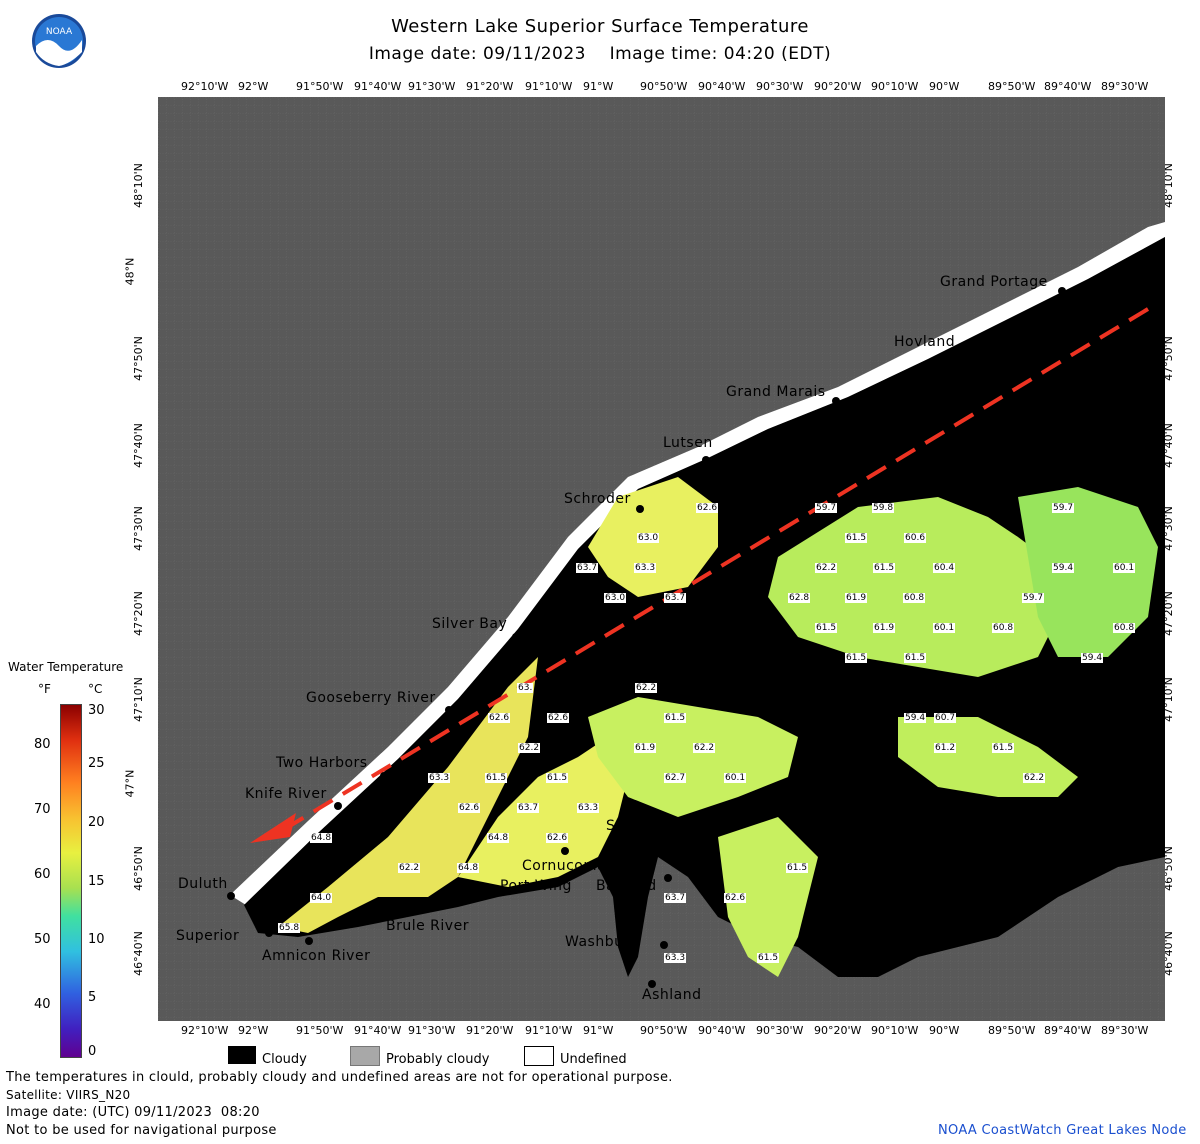 Image resolution: width=1200 pixels, height=1144 pixels. What do you see at coordinates (838, 86) in the screenshot?
I see `lon-tick-label: 90°20'W` at bounding box center [838, 86].